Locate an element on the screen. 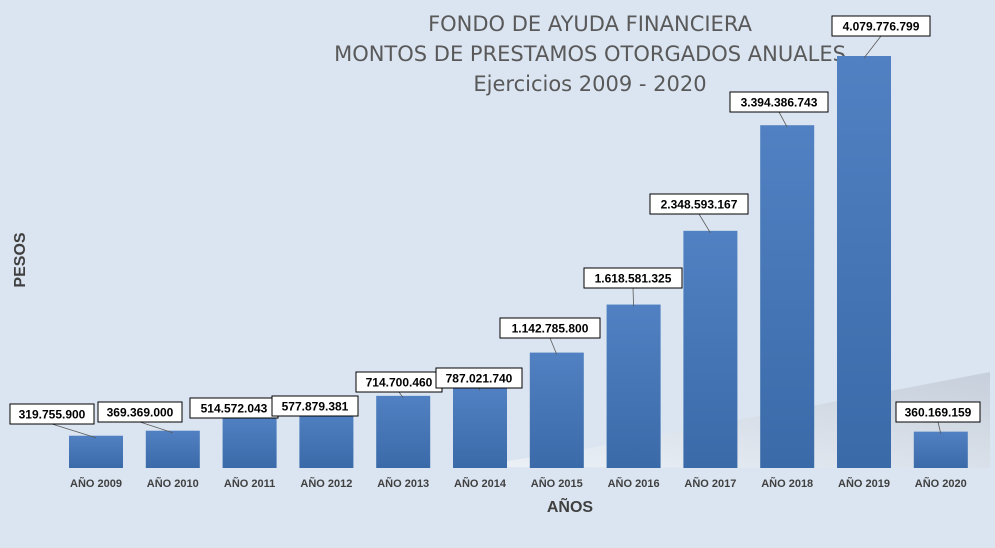 This screenshot has width=995, height=548. data-label: 3.394.386.743 is located at coordinates (779, 103).